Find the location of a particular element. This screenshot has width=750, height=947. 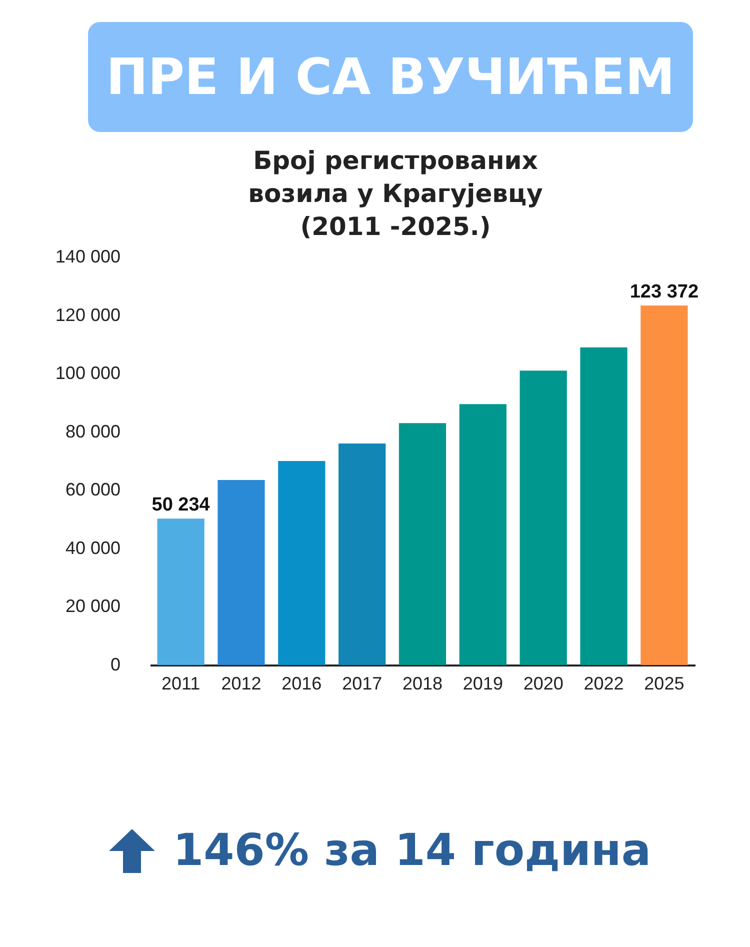

x-tick-label: 2017 is located at coordinates (362, 684).